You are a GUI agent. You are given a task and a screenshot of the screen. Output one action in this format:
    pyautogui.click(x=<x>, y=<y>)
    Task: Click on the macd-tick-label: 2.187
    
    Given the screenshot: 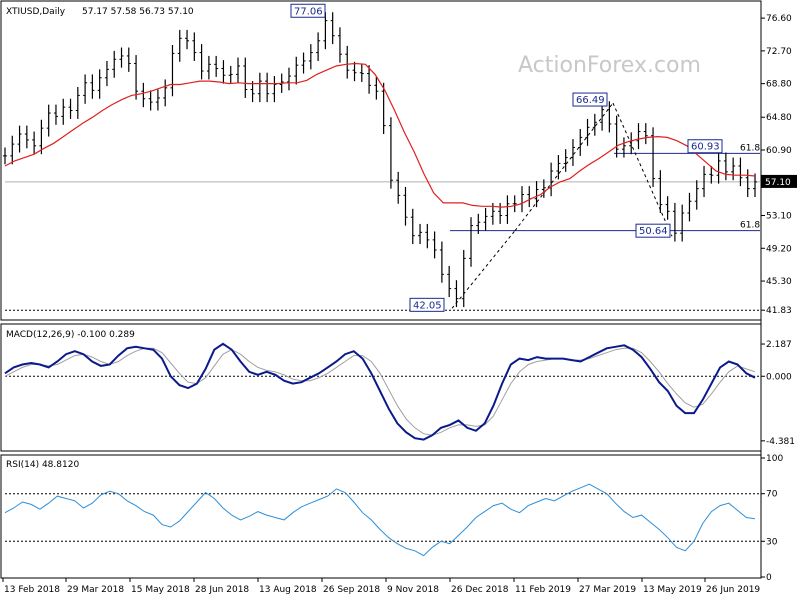 What is the action you would take?
    pyautogui.click(x=779, y=345)
    